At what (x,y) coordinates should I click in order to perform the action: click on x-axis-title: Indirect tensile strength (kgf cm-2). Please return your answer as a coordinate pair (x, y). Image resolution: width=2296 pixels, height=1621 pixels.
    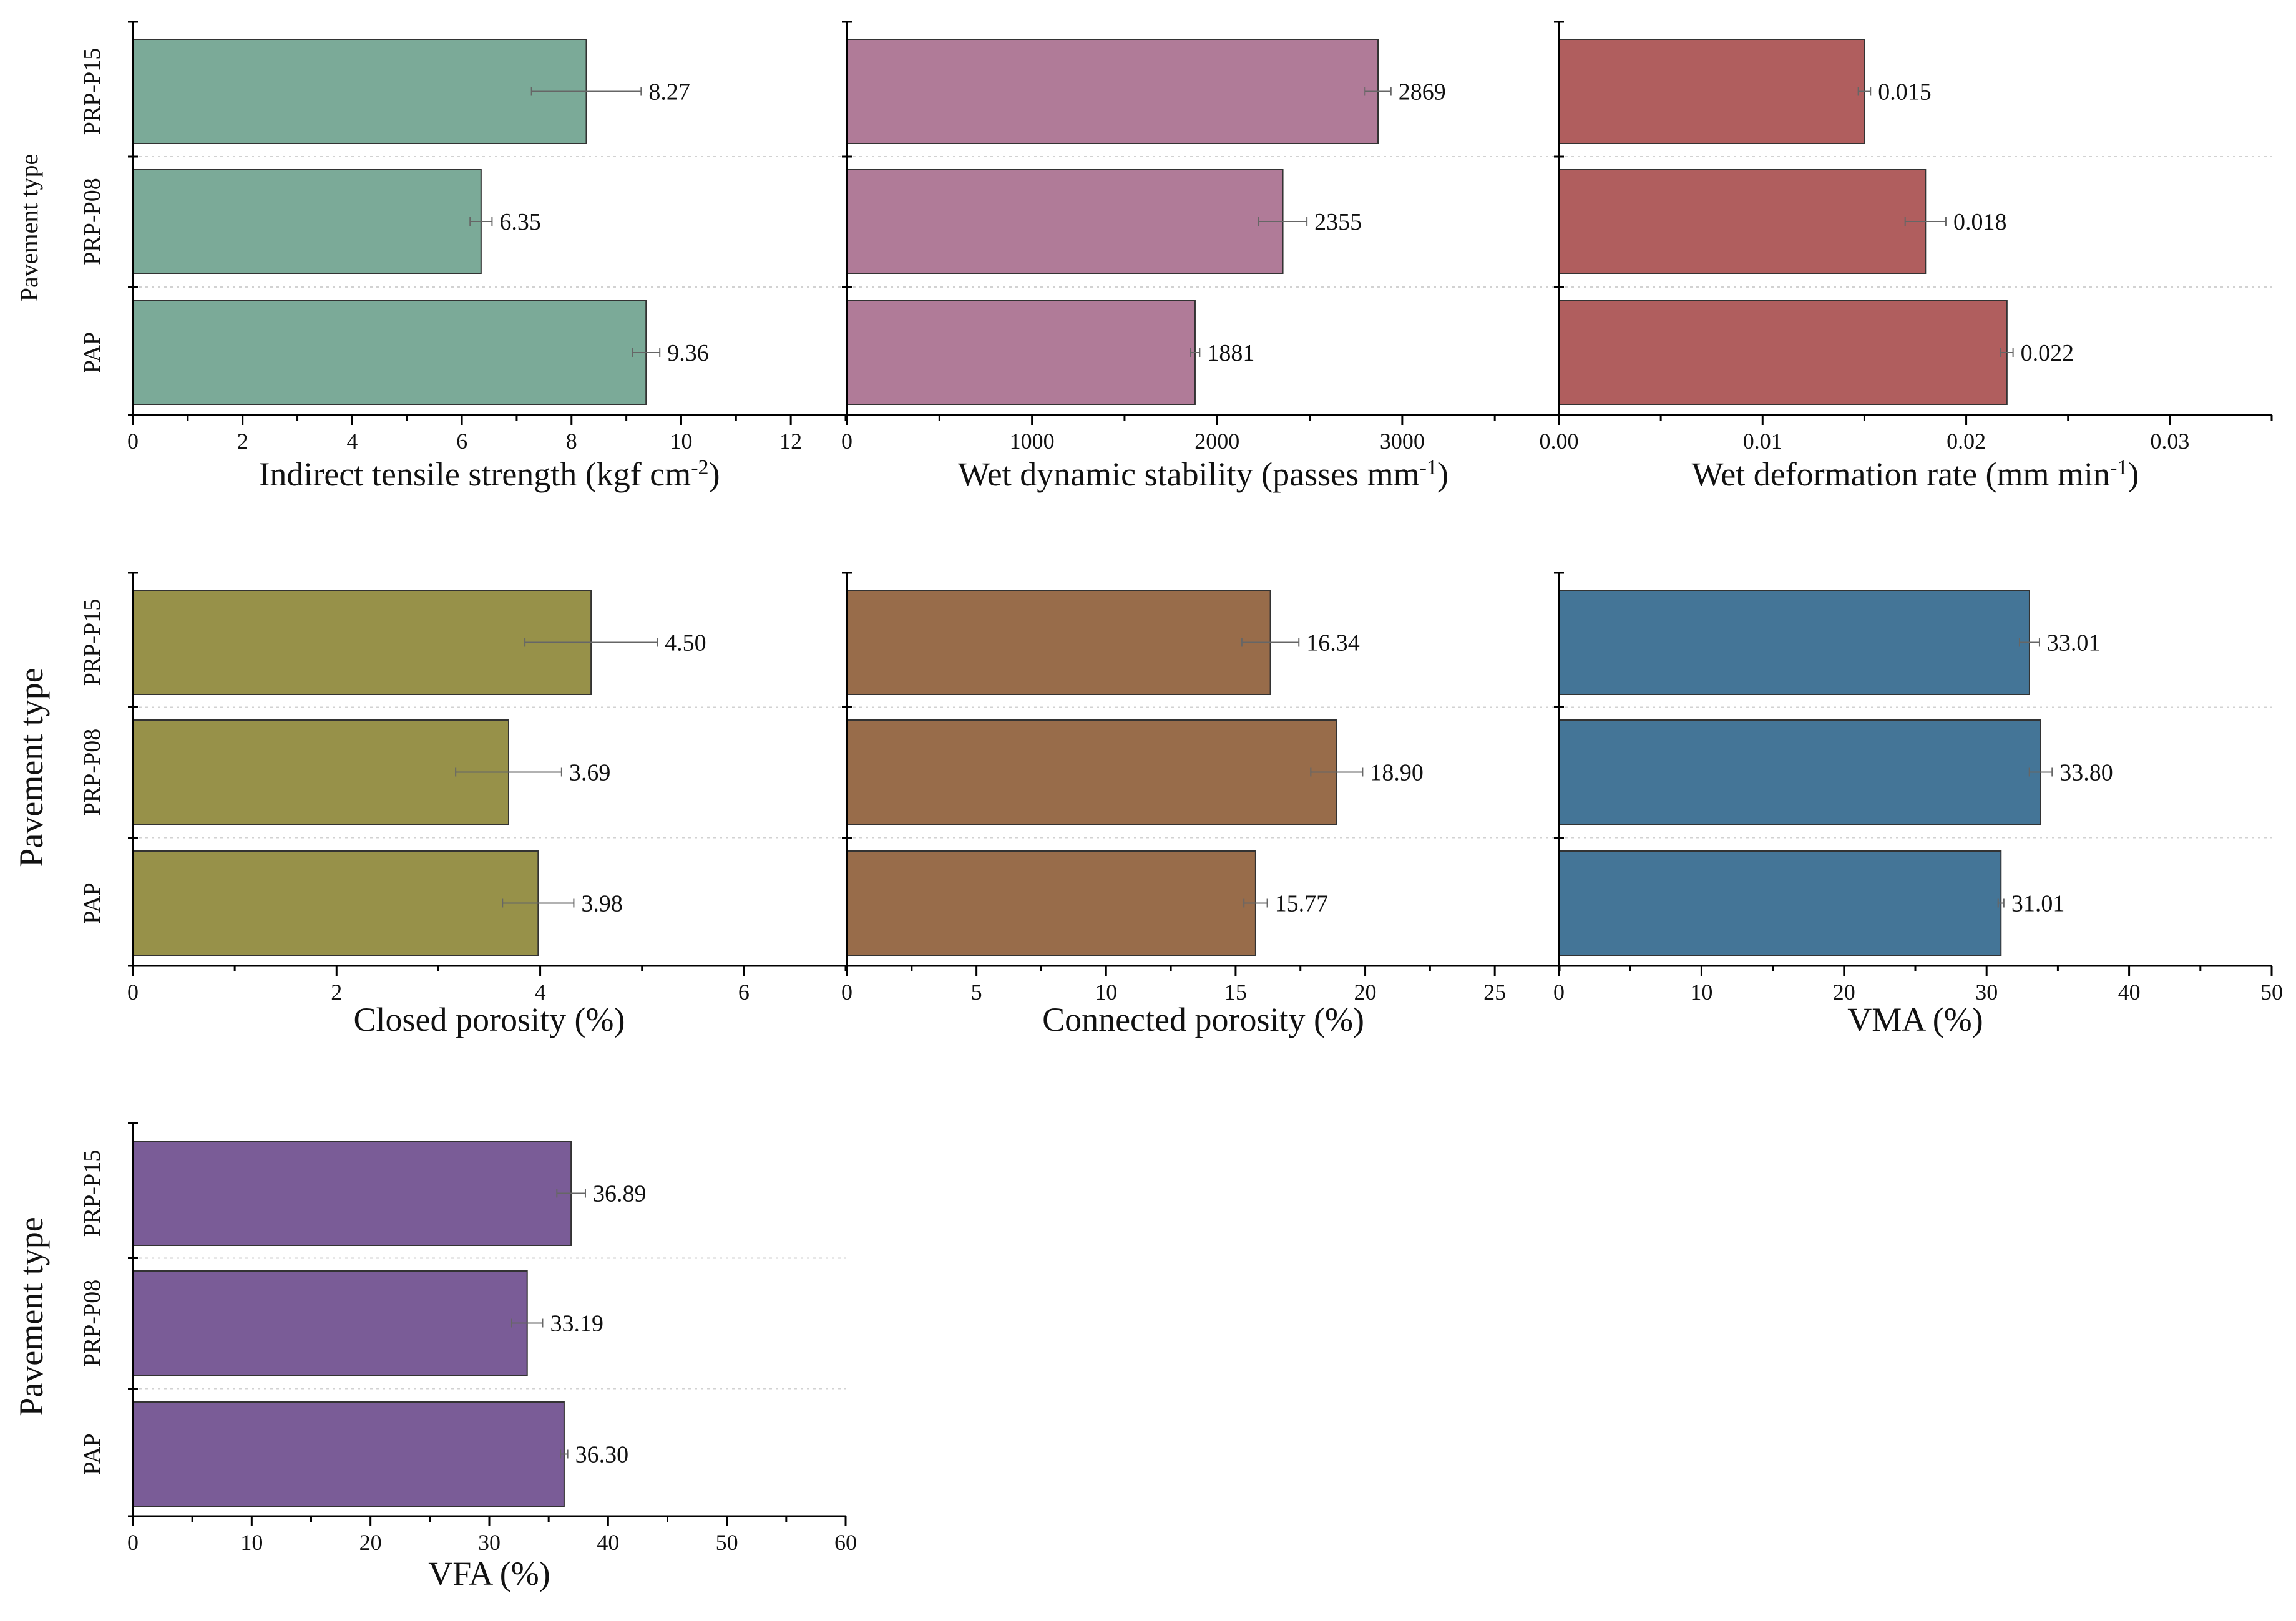
    Looking at the image, I should click on (489, 474).